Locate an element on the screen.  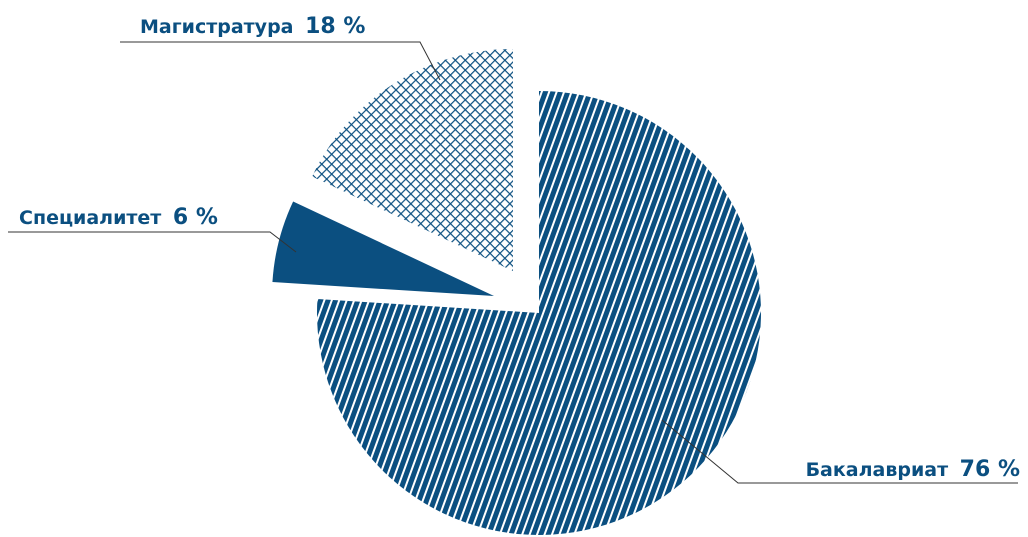
slice-value: 6 % is located at coordinates (195, 217).